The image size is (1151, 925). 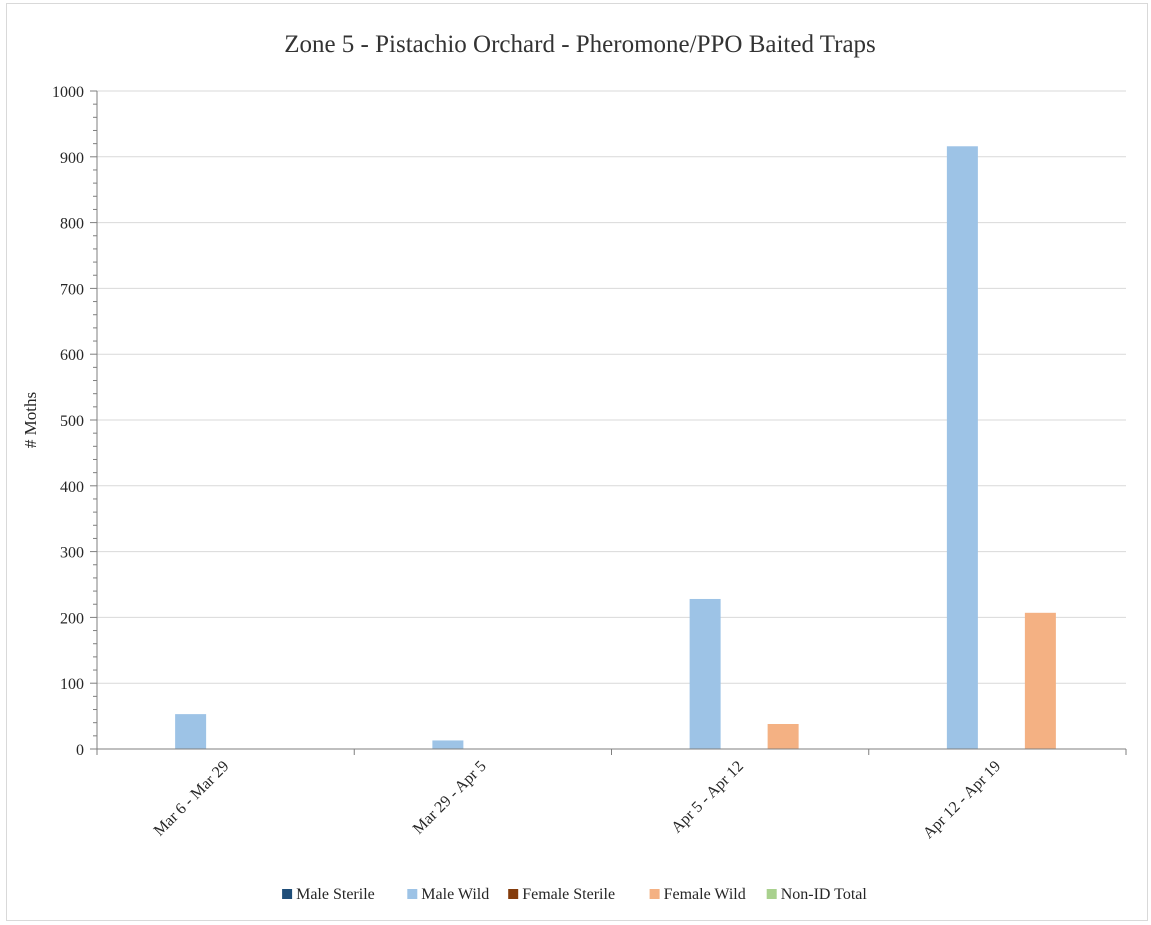 I want to click on y-tick-label: 100, so click(x=72, y=684).